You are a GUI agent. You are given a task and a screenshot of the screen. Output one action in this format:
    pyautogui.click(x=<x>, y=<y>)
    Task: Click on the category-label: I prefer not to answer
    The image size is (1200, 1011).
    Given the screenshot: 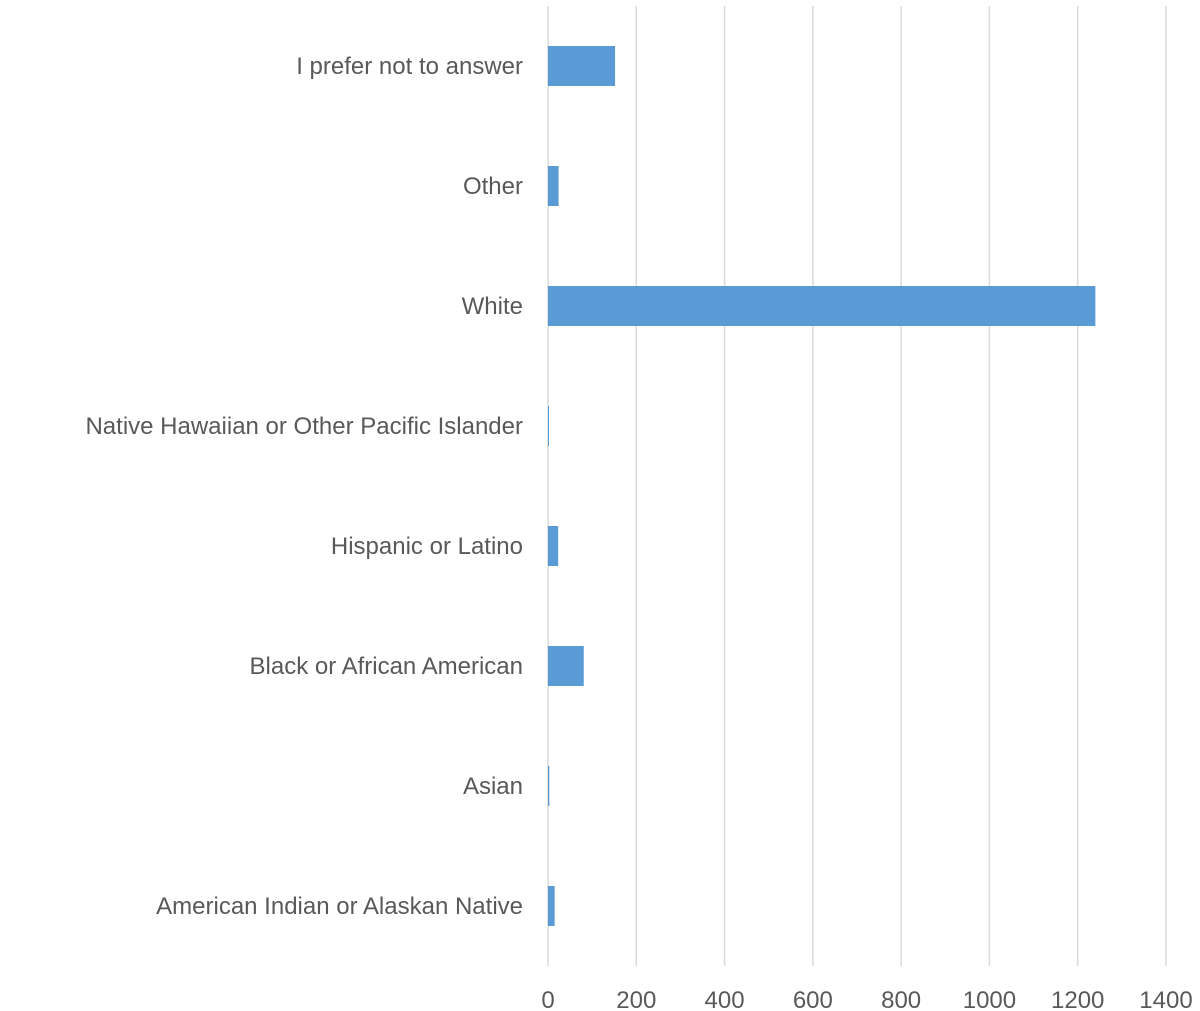 What is the action you would take?
    pyautogui.click(x=409, y=66)
    